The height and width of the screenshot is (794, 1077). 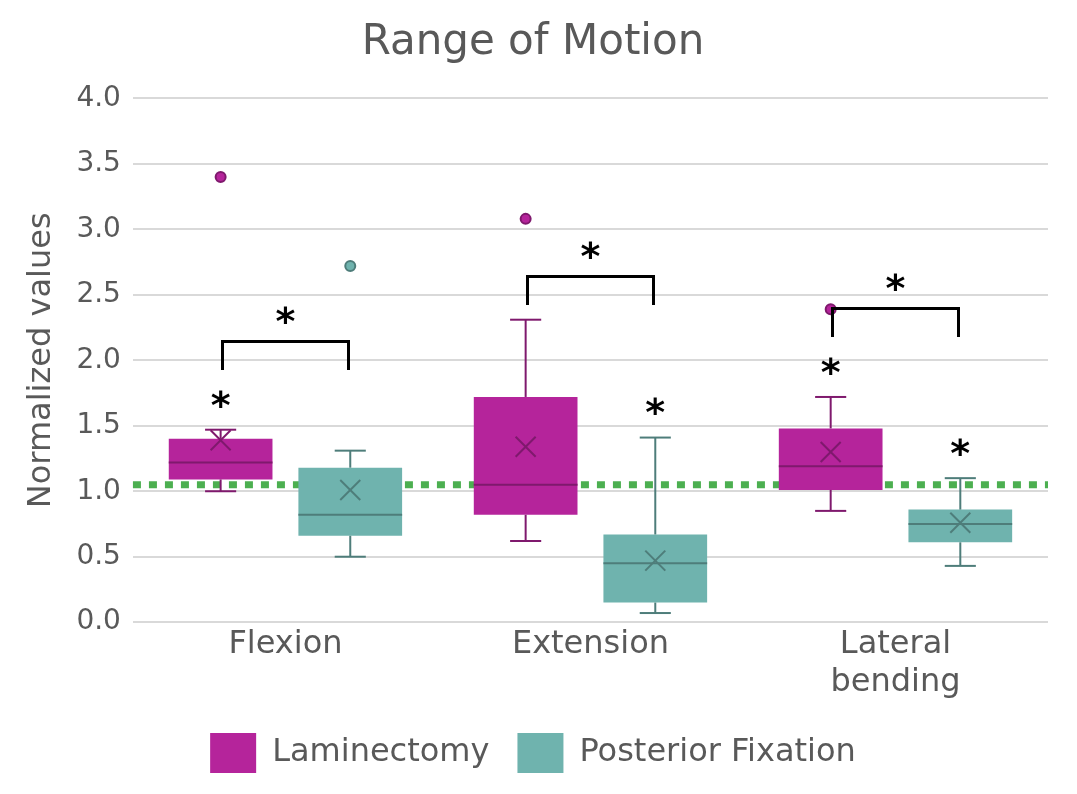 I want to click on y-tick-label: 2.0, so click(x=98, y=358).